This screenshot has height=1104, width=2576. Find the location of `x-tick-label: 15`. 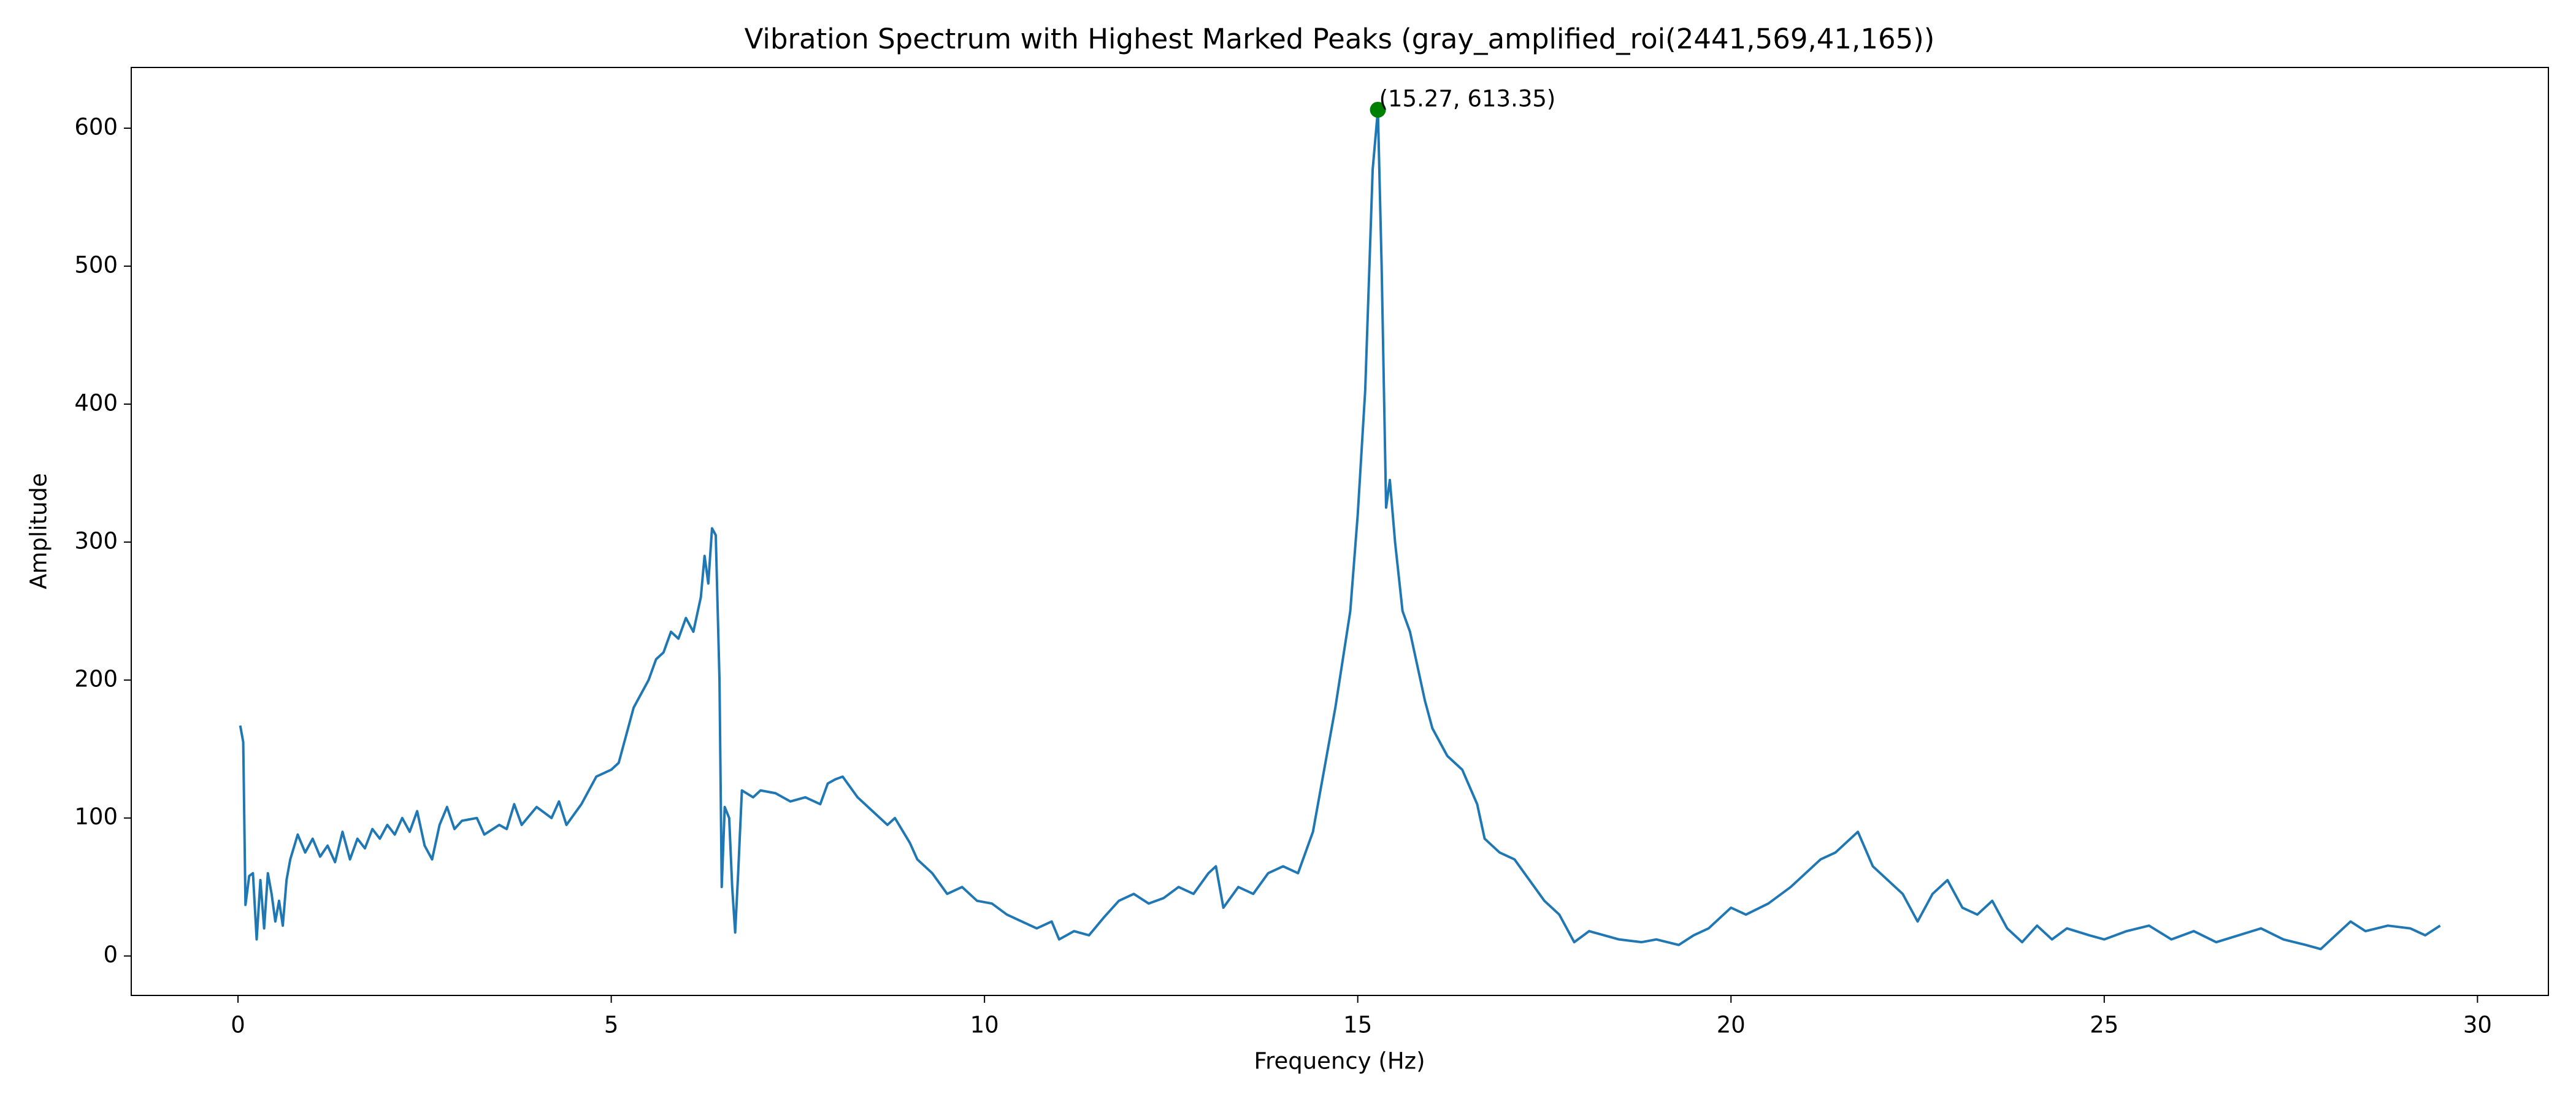

x-tick-label: 15 is located at coordinates (1357, 1025).